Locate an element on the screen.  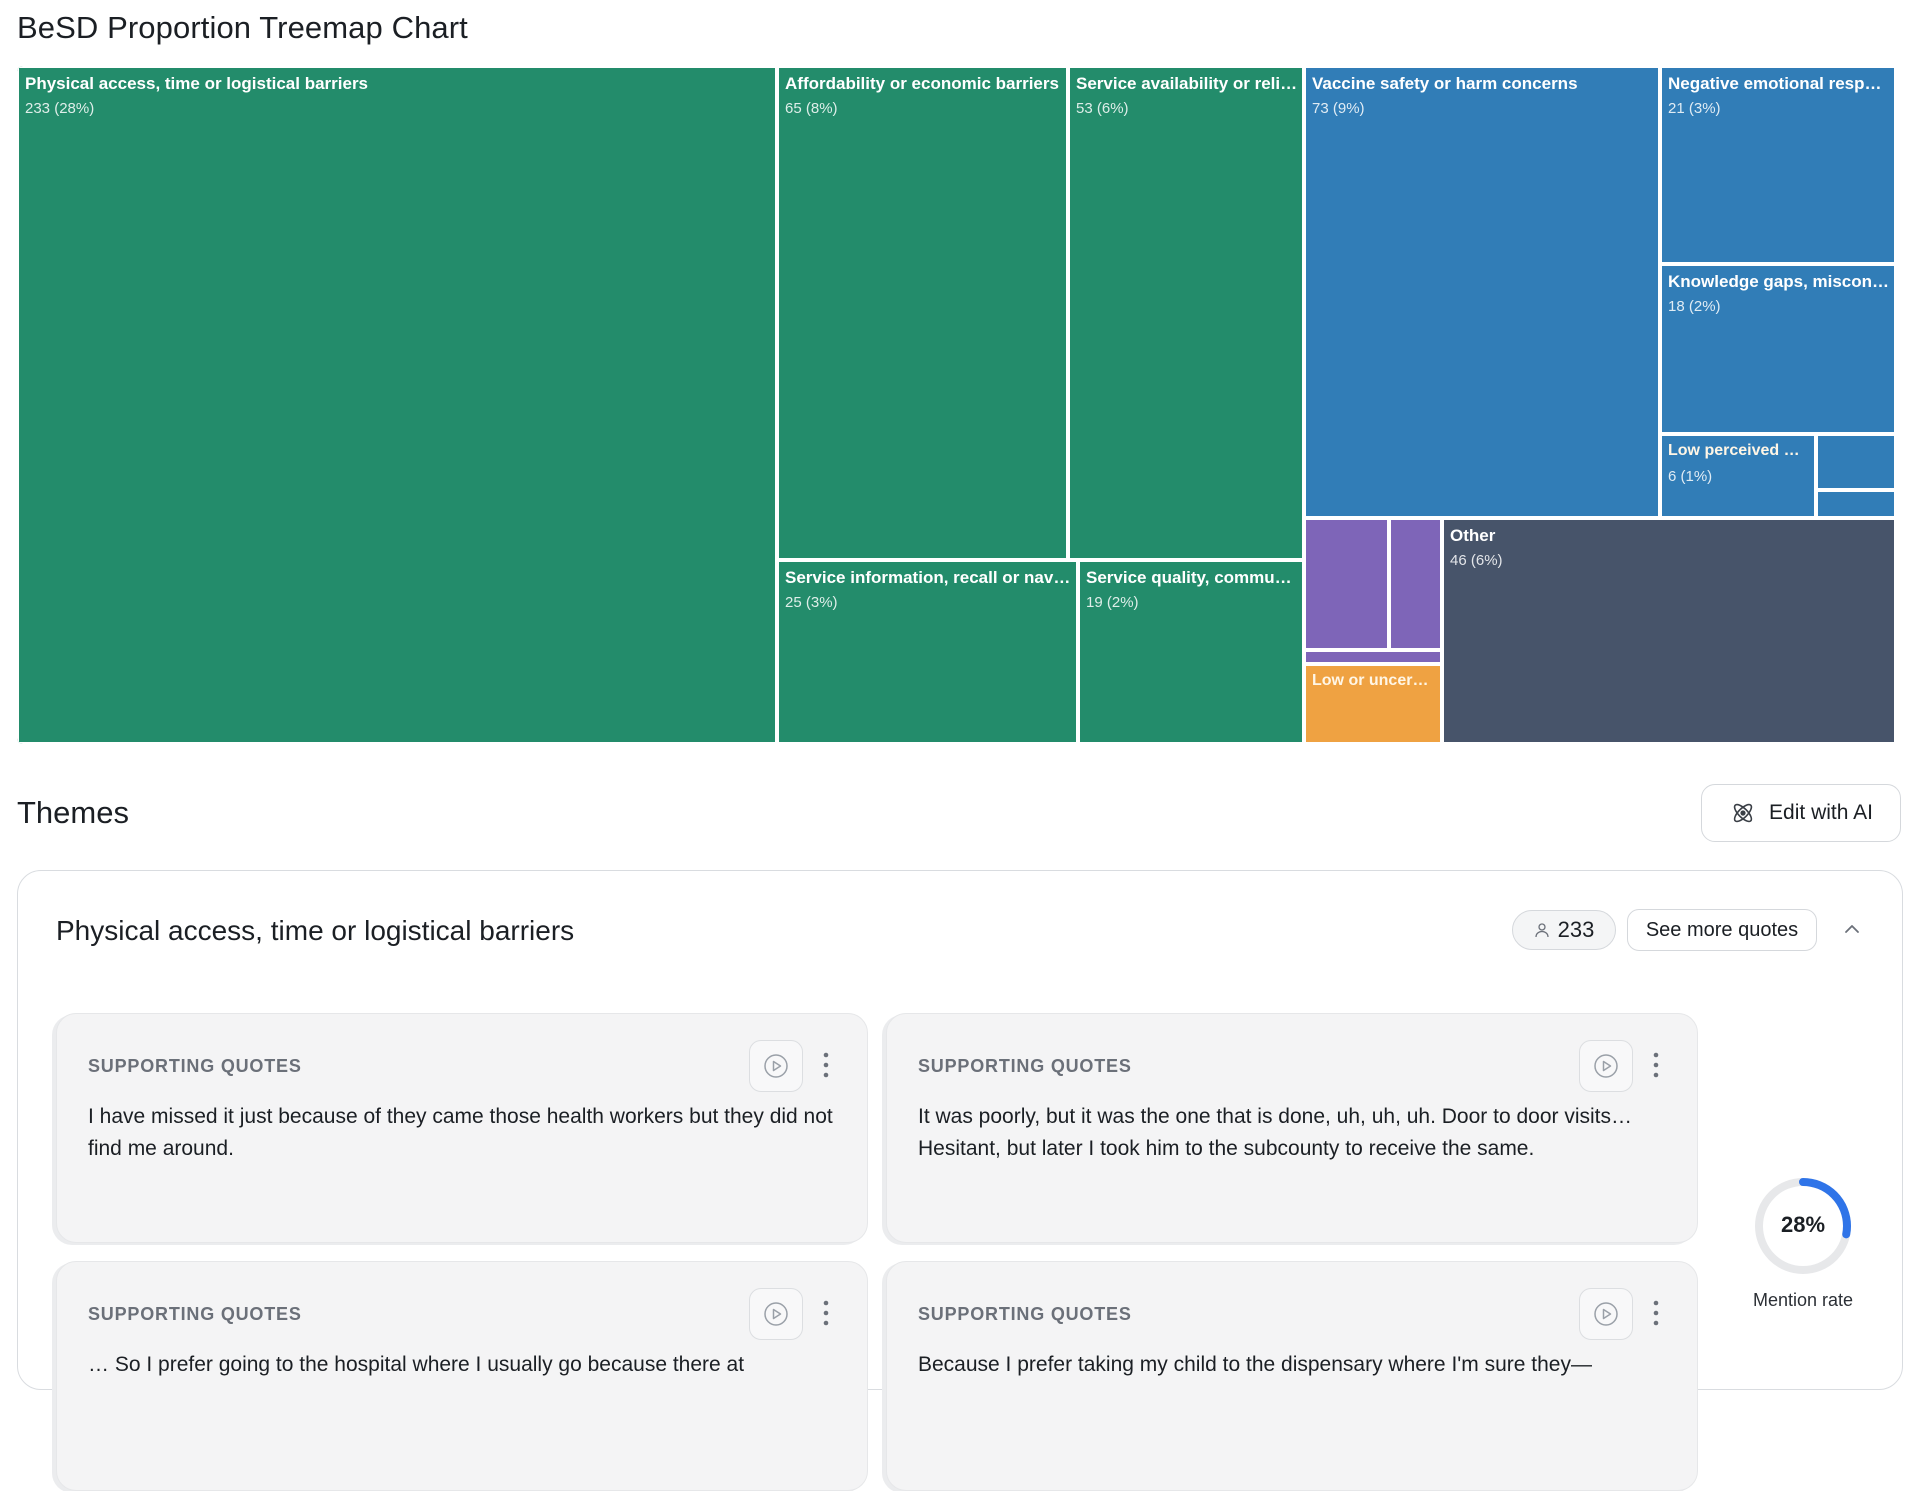
page-title: BeSD Proportion Treemap Chart is located at coordinates (242, 27).